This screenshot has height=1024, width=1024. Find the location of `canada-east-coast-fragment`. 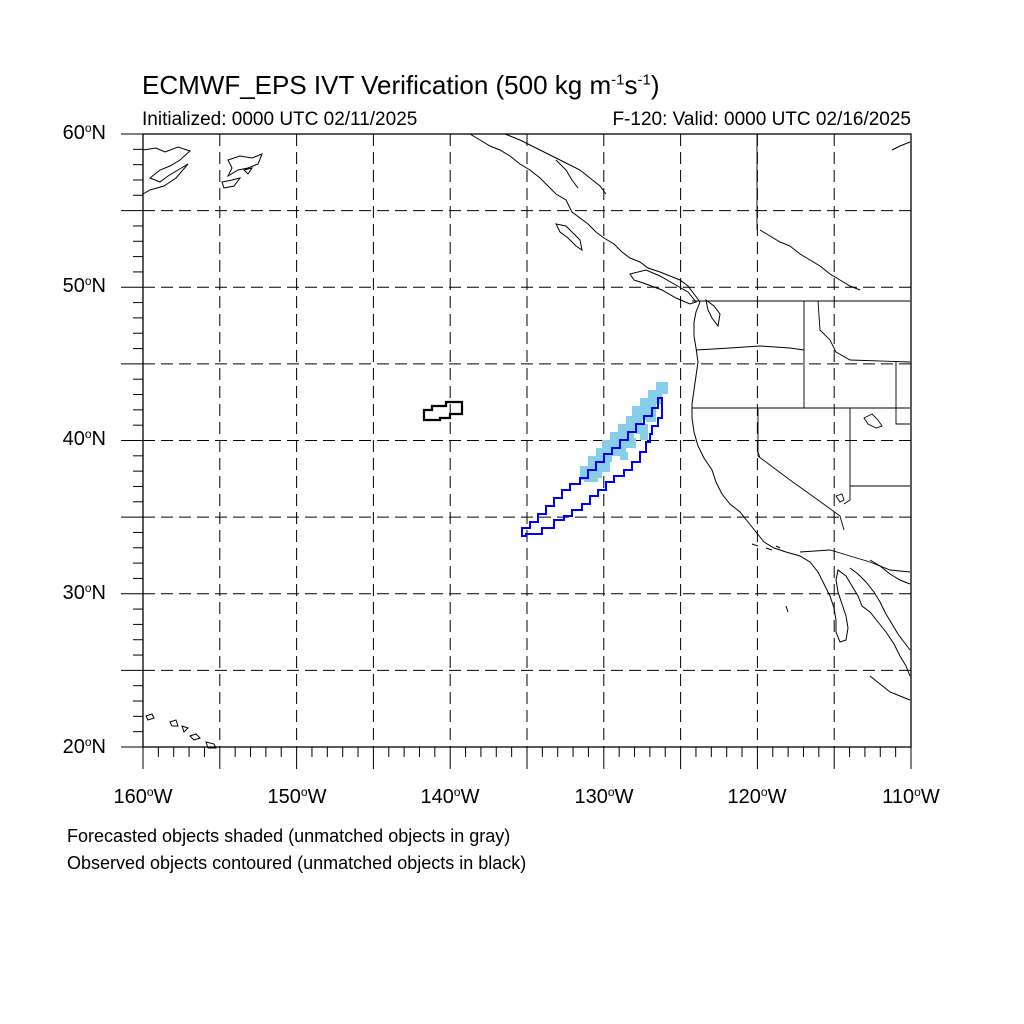

canada-east-coast-fragment is located at coordinates (901, 146).